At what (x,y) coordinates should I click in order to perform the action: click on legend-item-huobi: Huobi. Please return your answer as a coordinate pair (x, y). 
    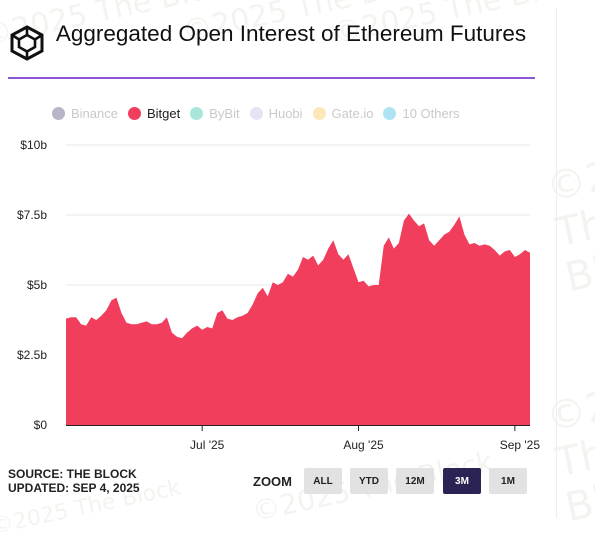
    Looking at the image, I should click on (276, 113).